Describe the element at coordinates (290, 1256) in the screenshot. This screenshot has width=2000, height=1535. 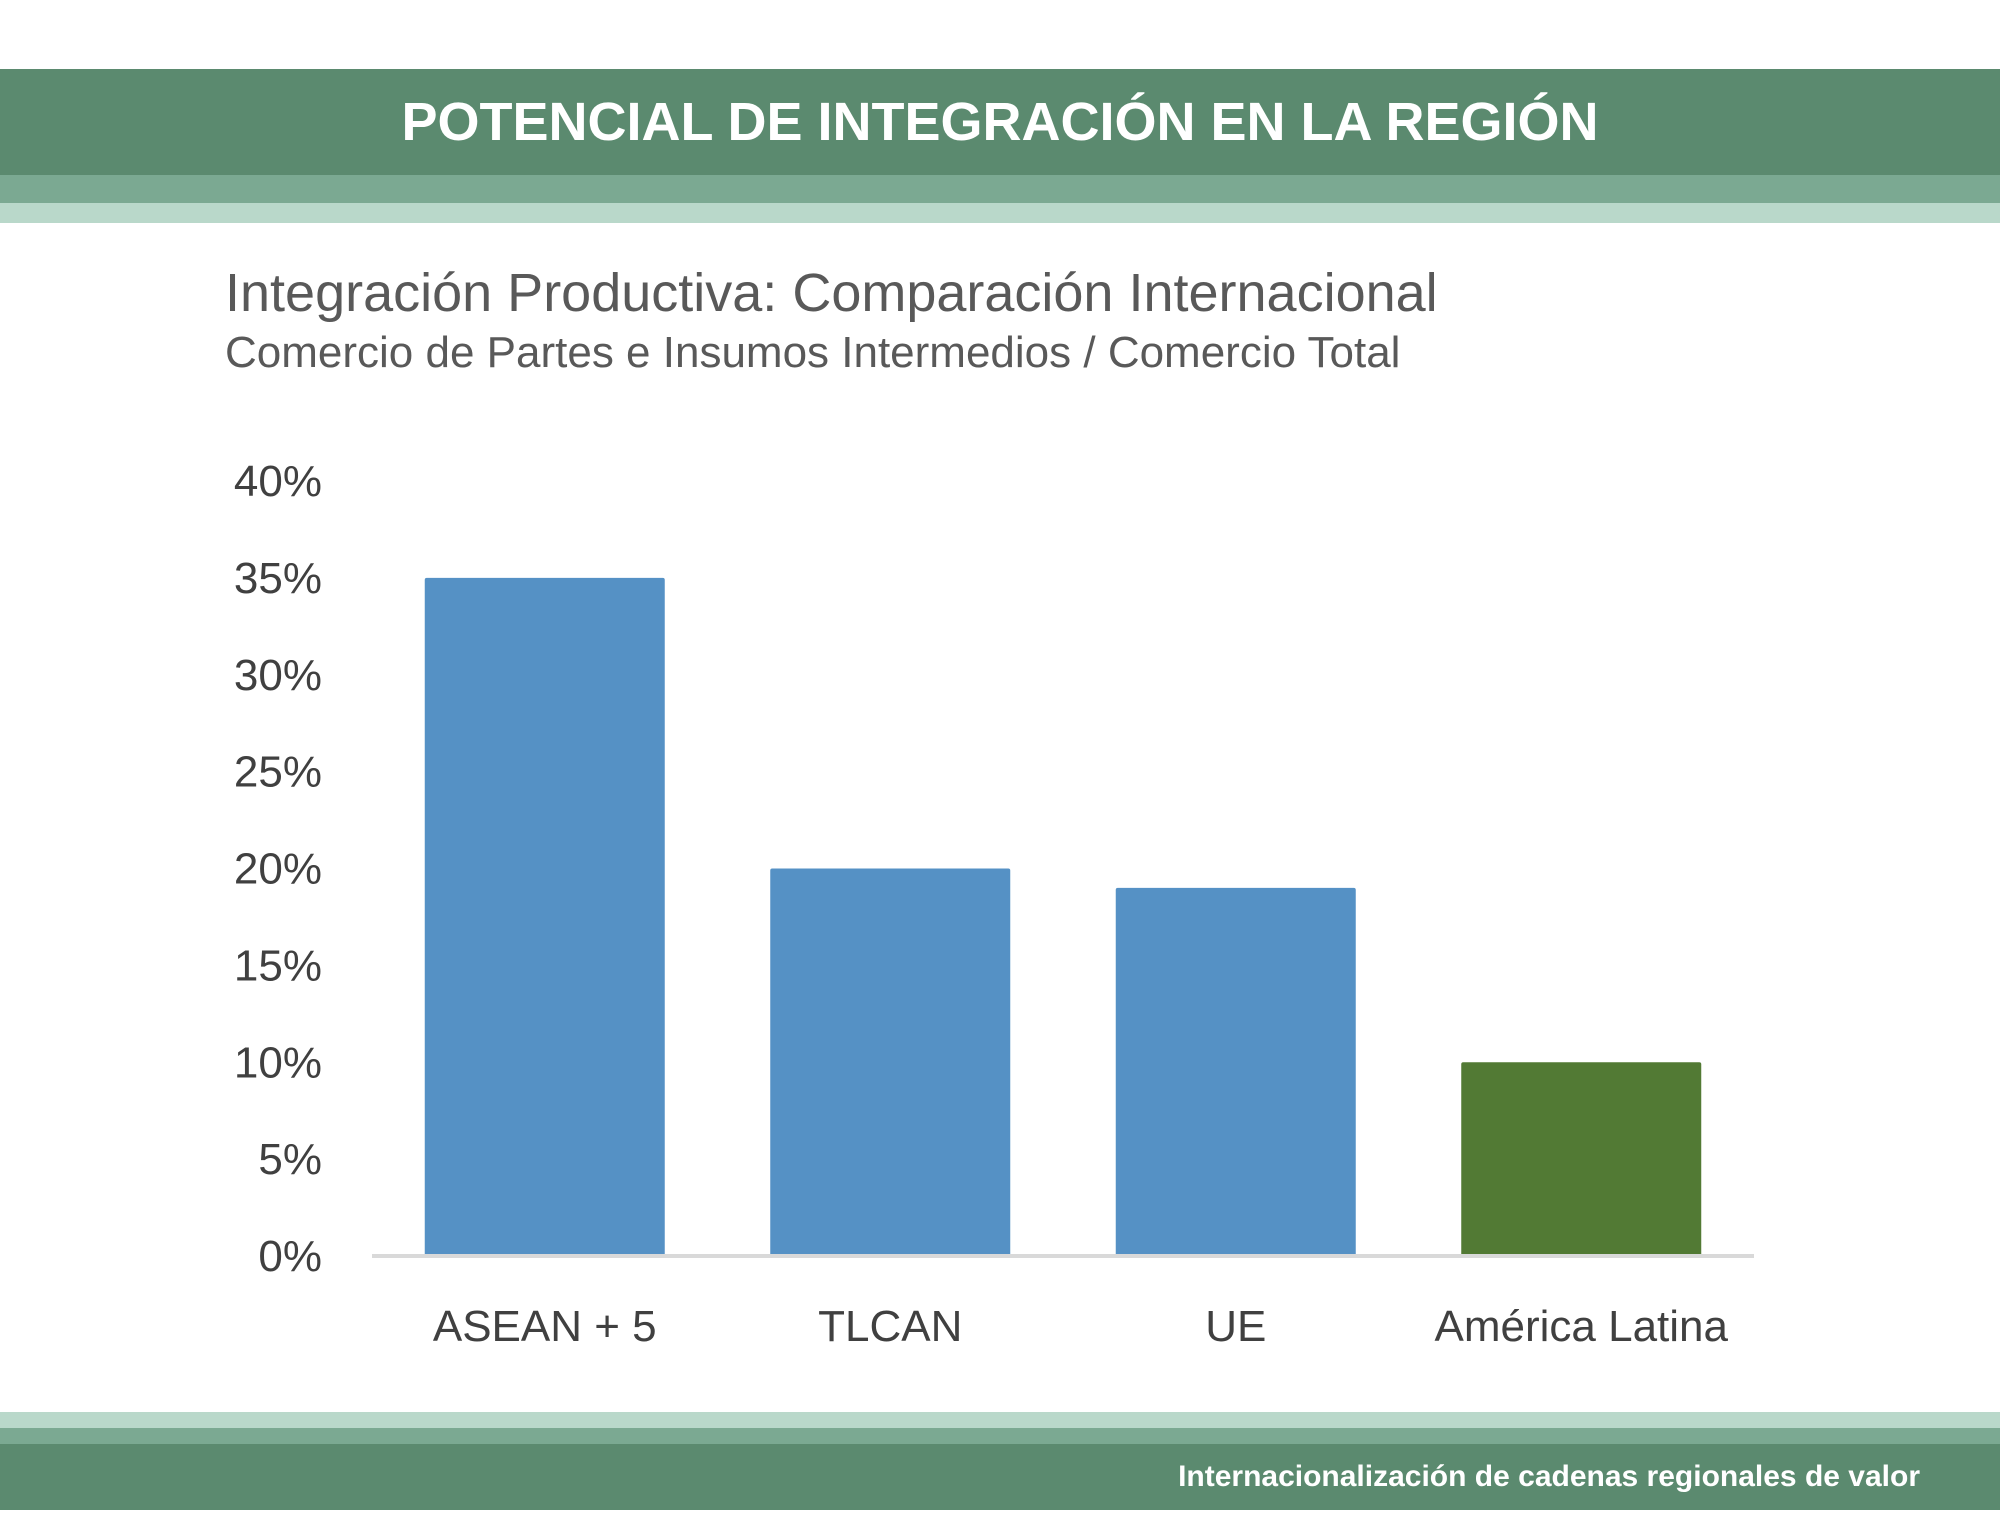
I see `y-tick-label: 0%` at that location.